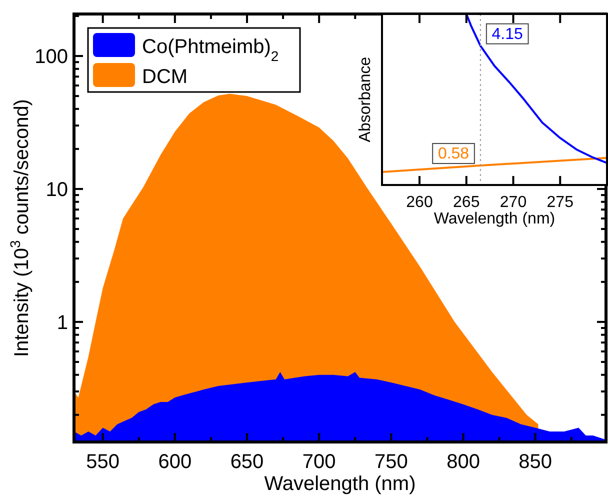  Describe the element at coordinates (175, 462) in the screenshot. I see `x-tick-label: 600` at that location.